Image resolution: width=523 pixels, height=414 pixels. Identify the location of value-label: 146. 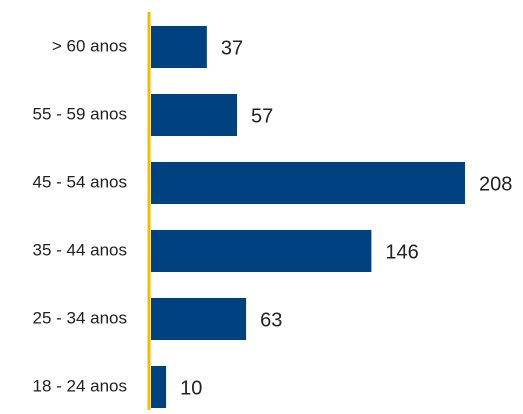
(401, 252).